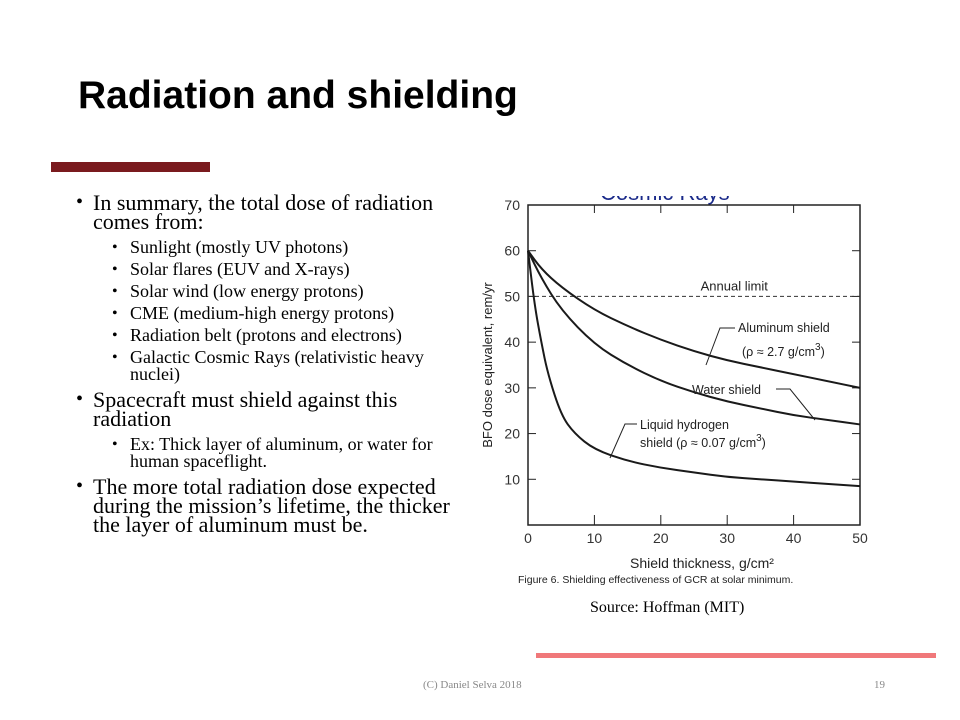 This screenshot has height=720, width=960. Describe the element at coordinates (778, 352) in the screenshot. I see `aluminum-label-density: (ρ ≈ 2.7 g/cm` at that location.